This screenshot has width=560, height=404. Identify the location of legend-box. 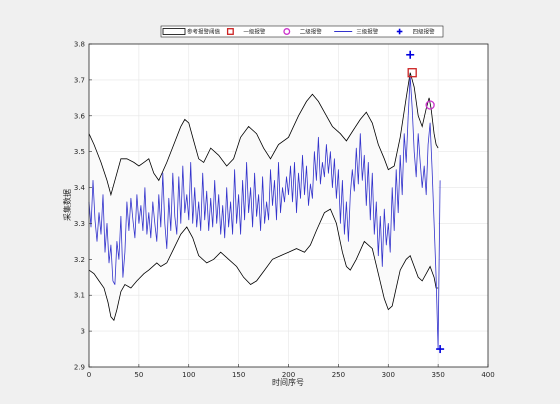
(302, 31).